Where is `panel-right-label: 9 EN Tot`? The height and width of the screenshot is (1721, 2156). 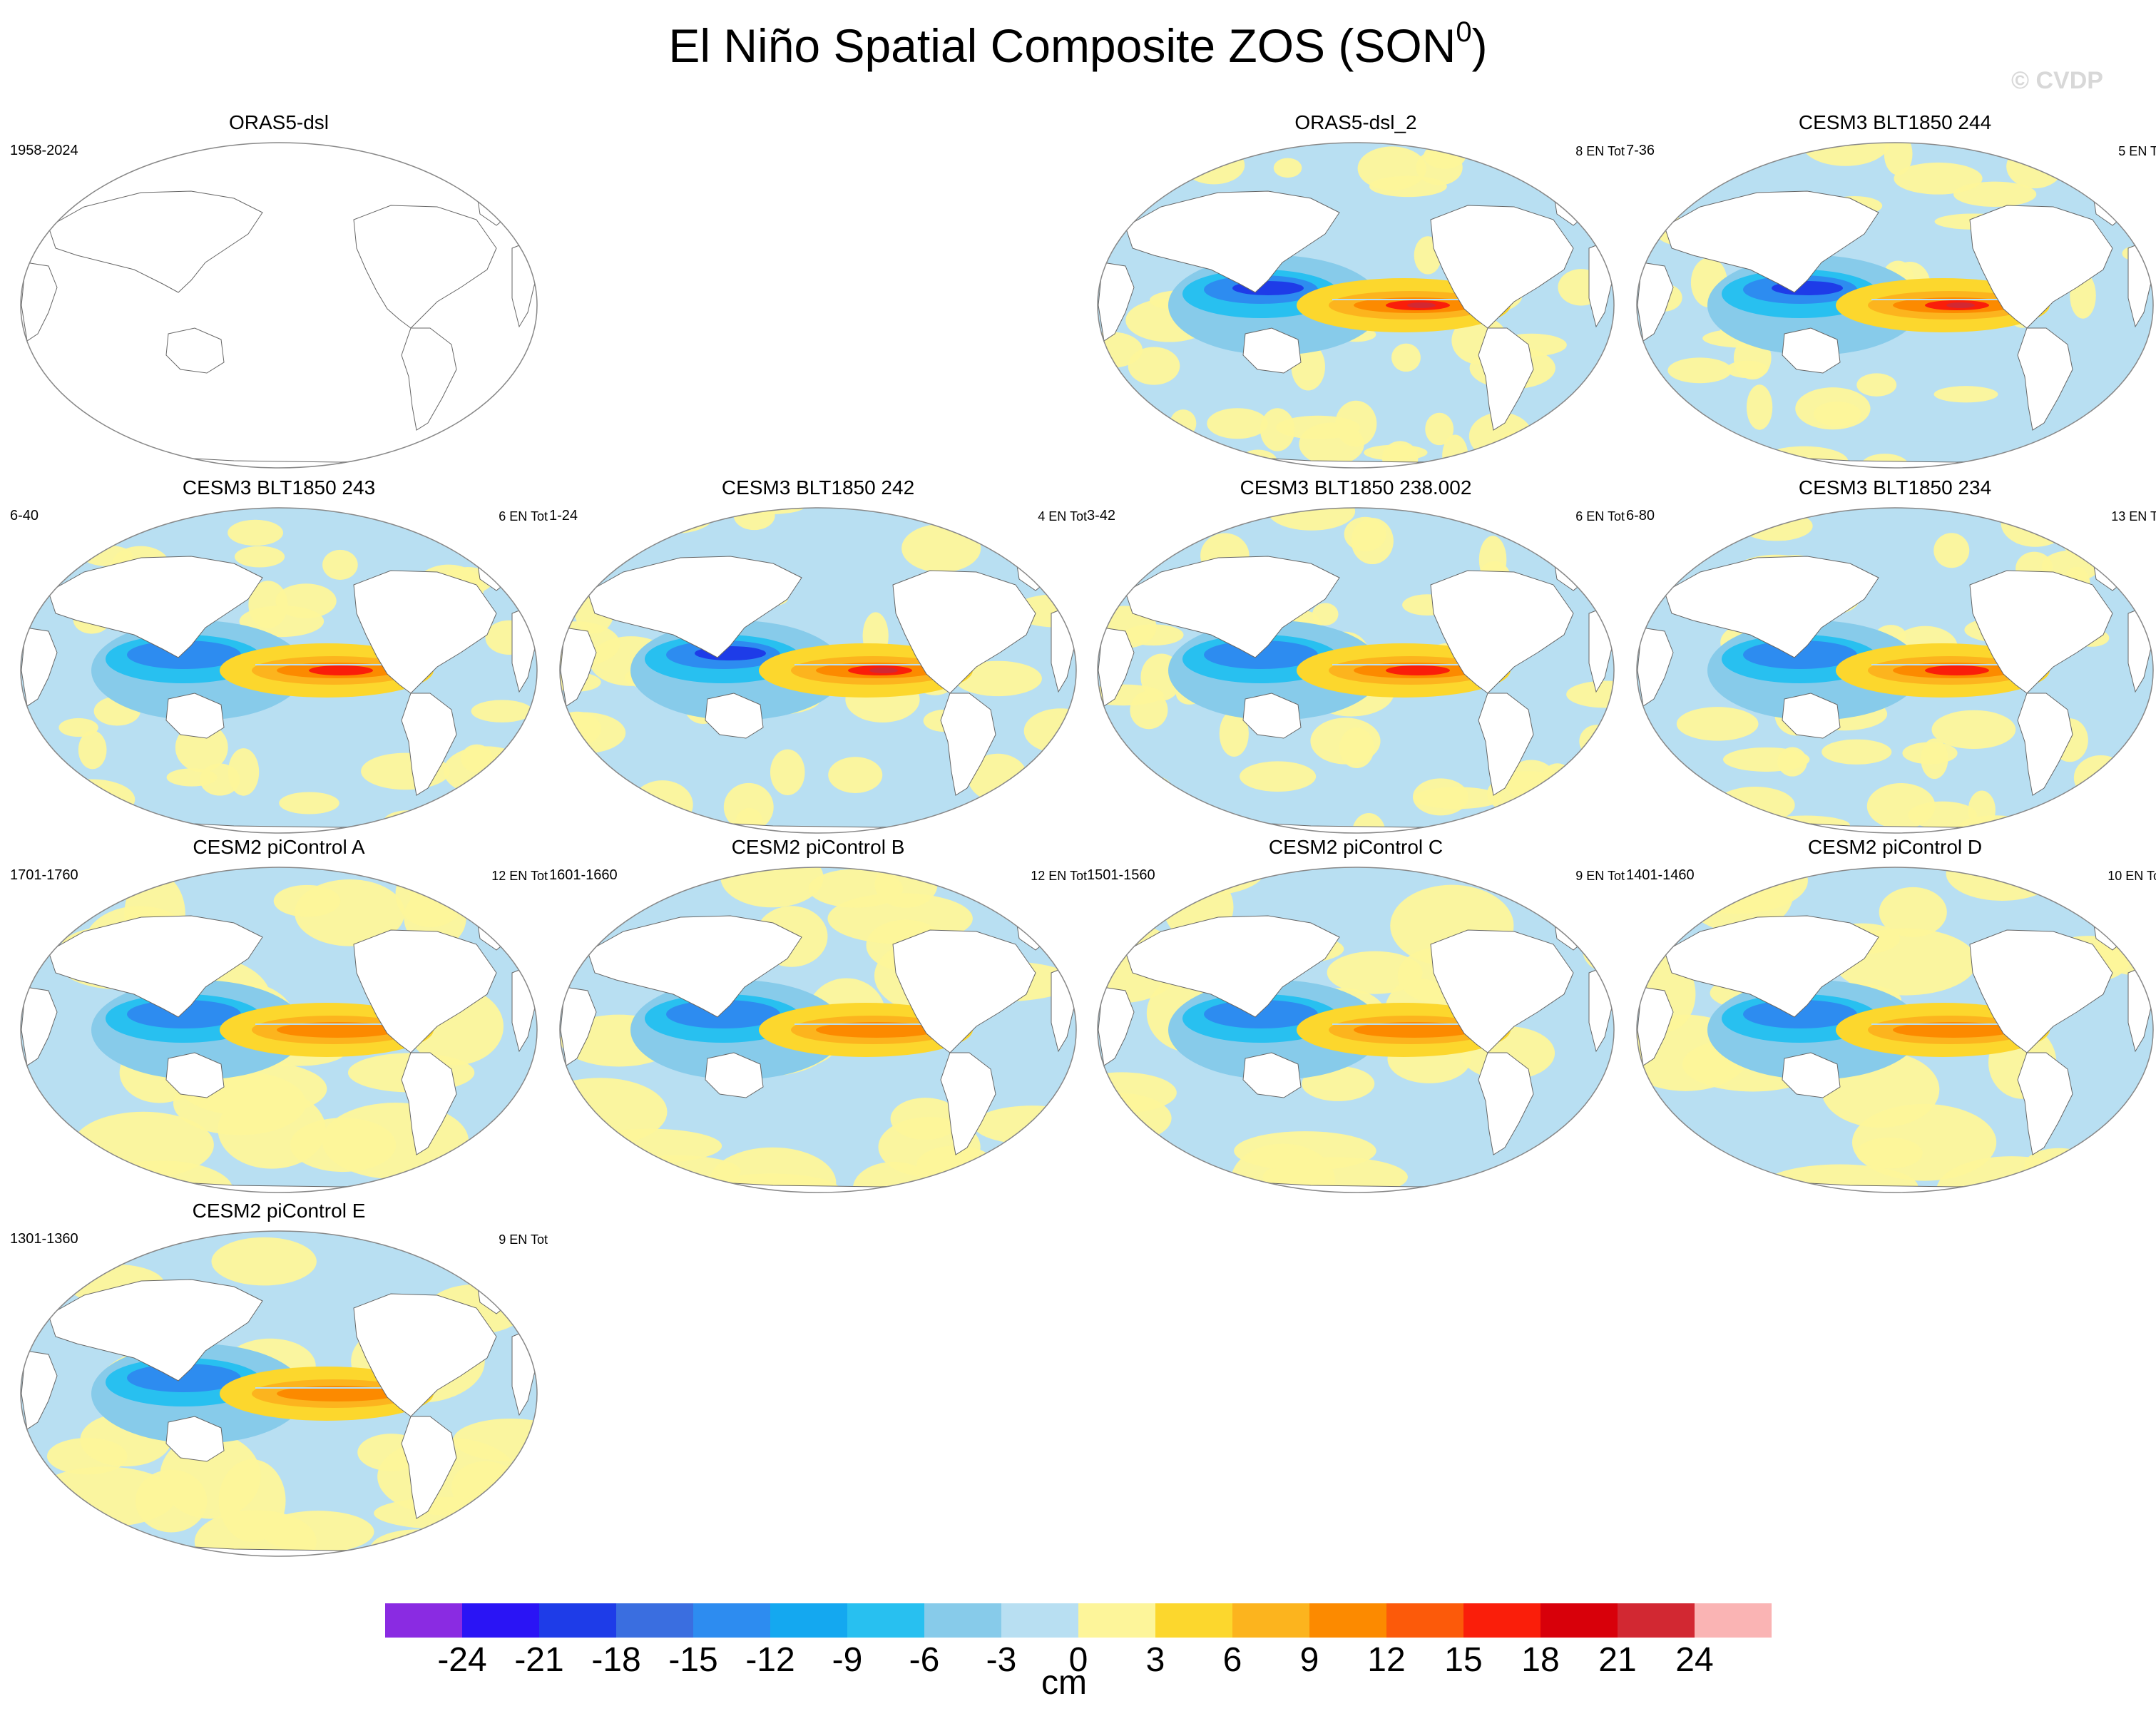
panel-right-label: 9 EN Tot is located at coordinates (1600, 876).